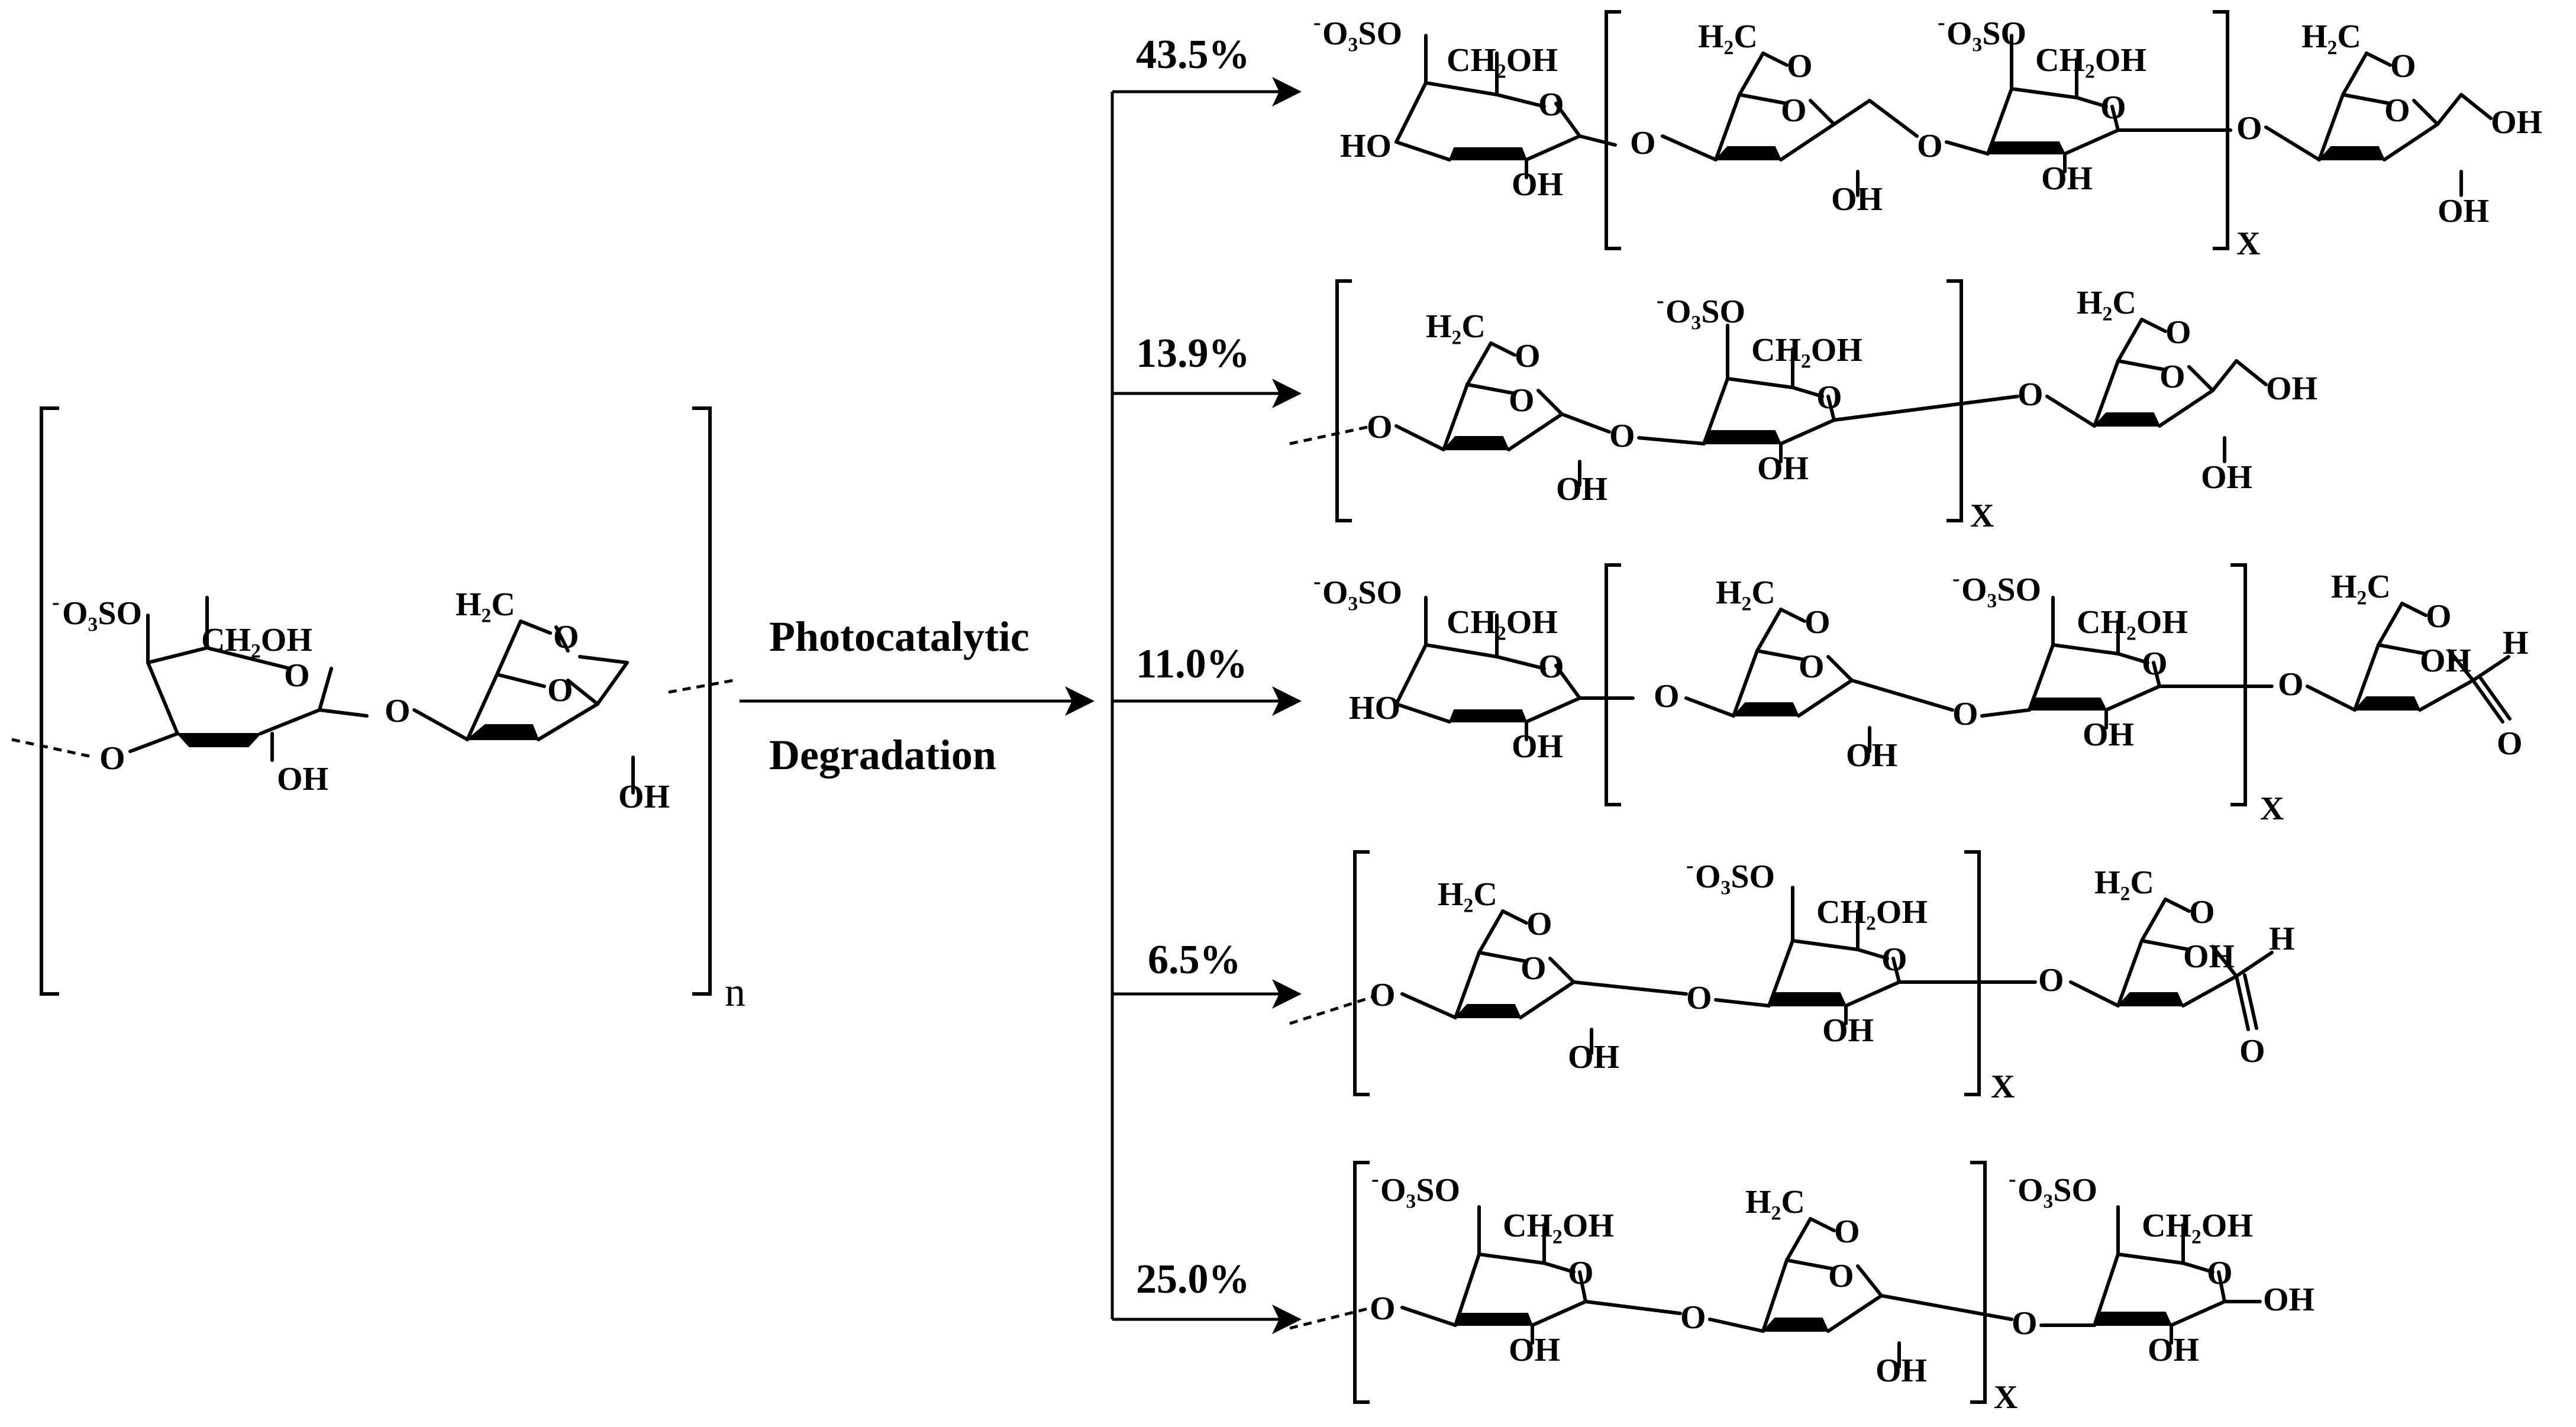  I want to click on aldehyde-hydrogen: H, so click(2516, 643).